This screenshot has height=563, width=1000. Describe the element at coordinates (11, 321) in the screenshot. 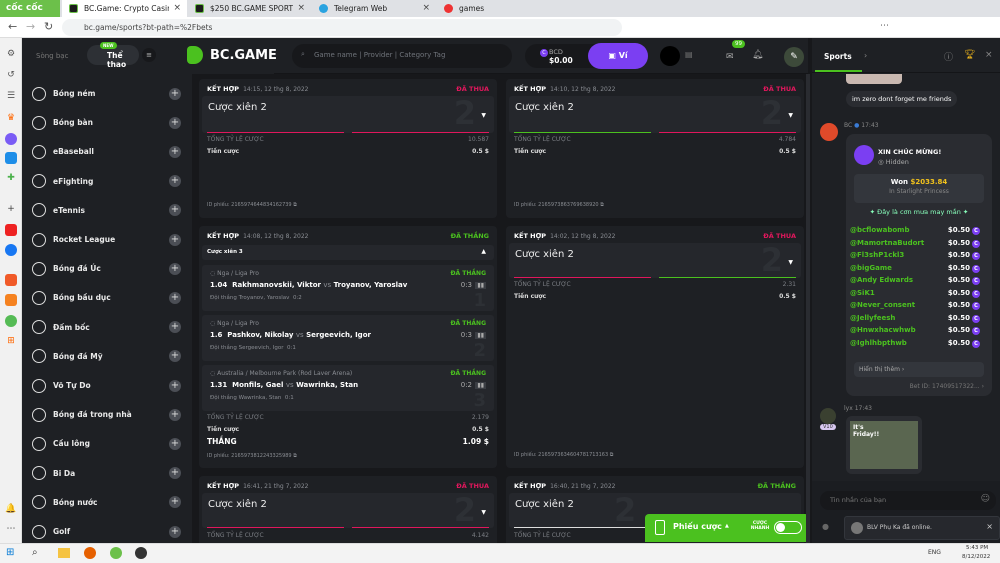

I see `chat-icon` at that location.